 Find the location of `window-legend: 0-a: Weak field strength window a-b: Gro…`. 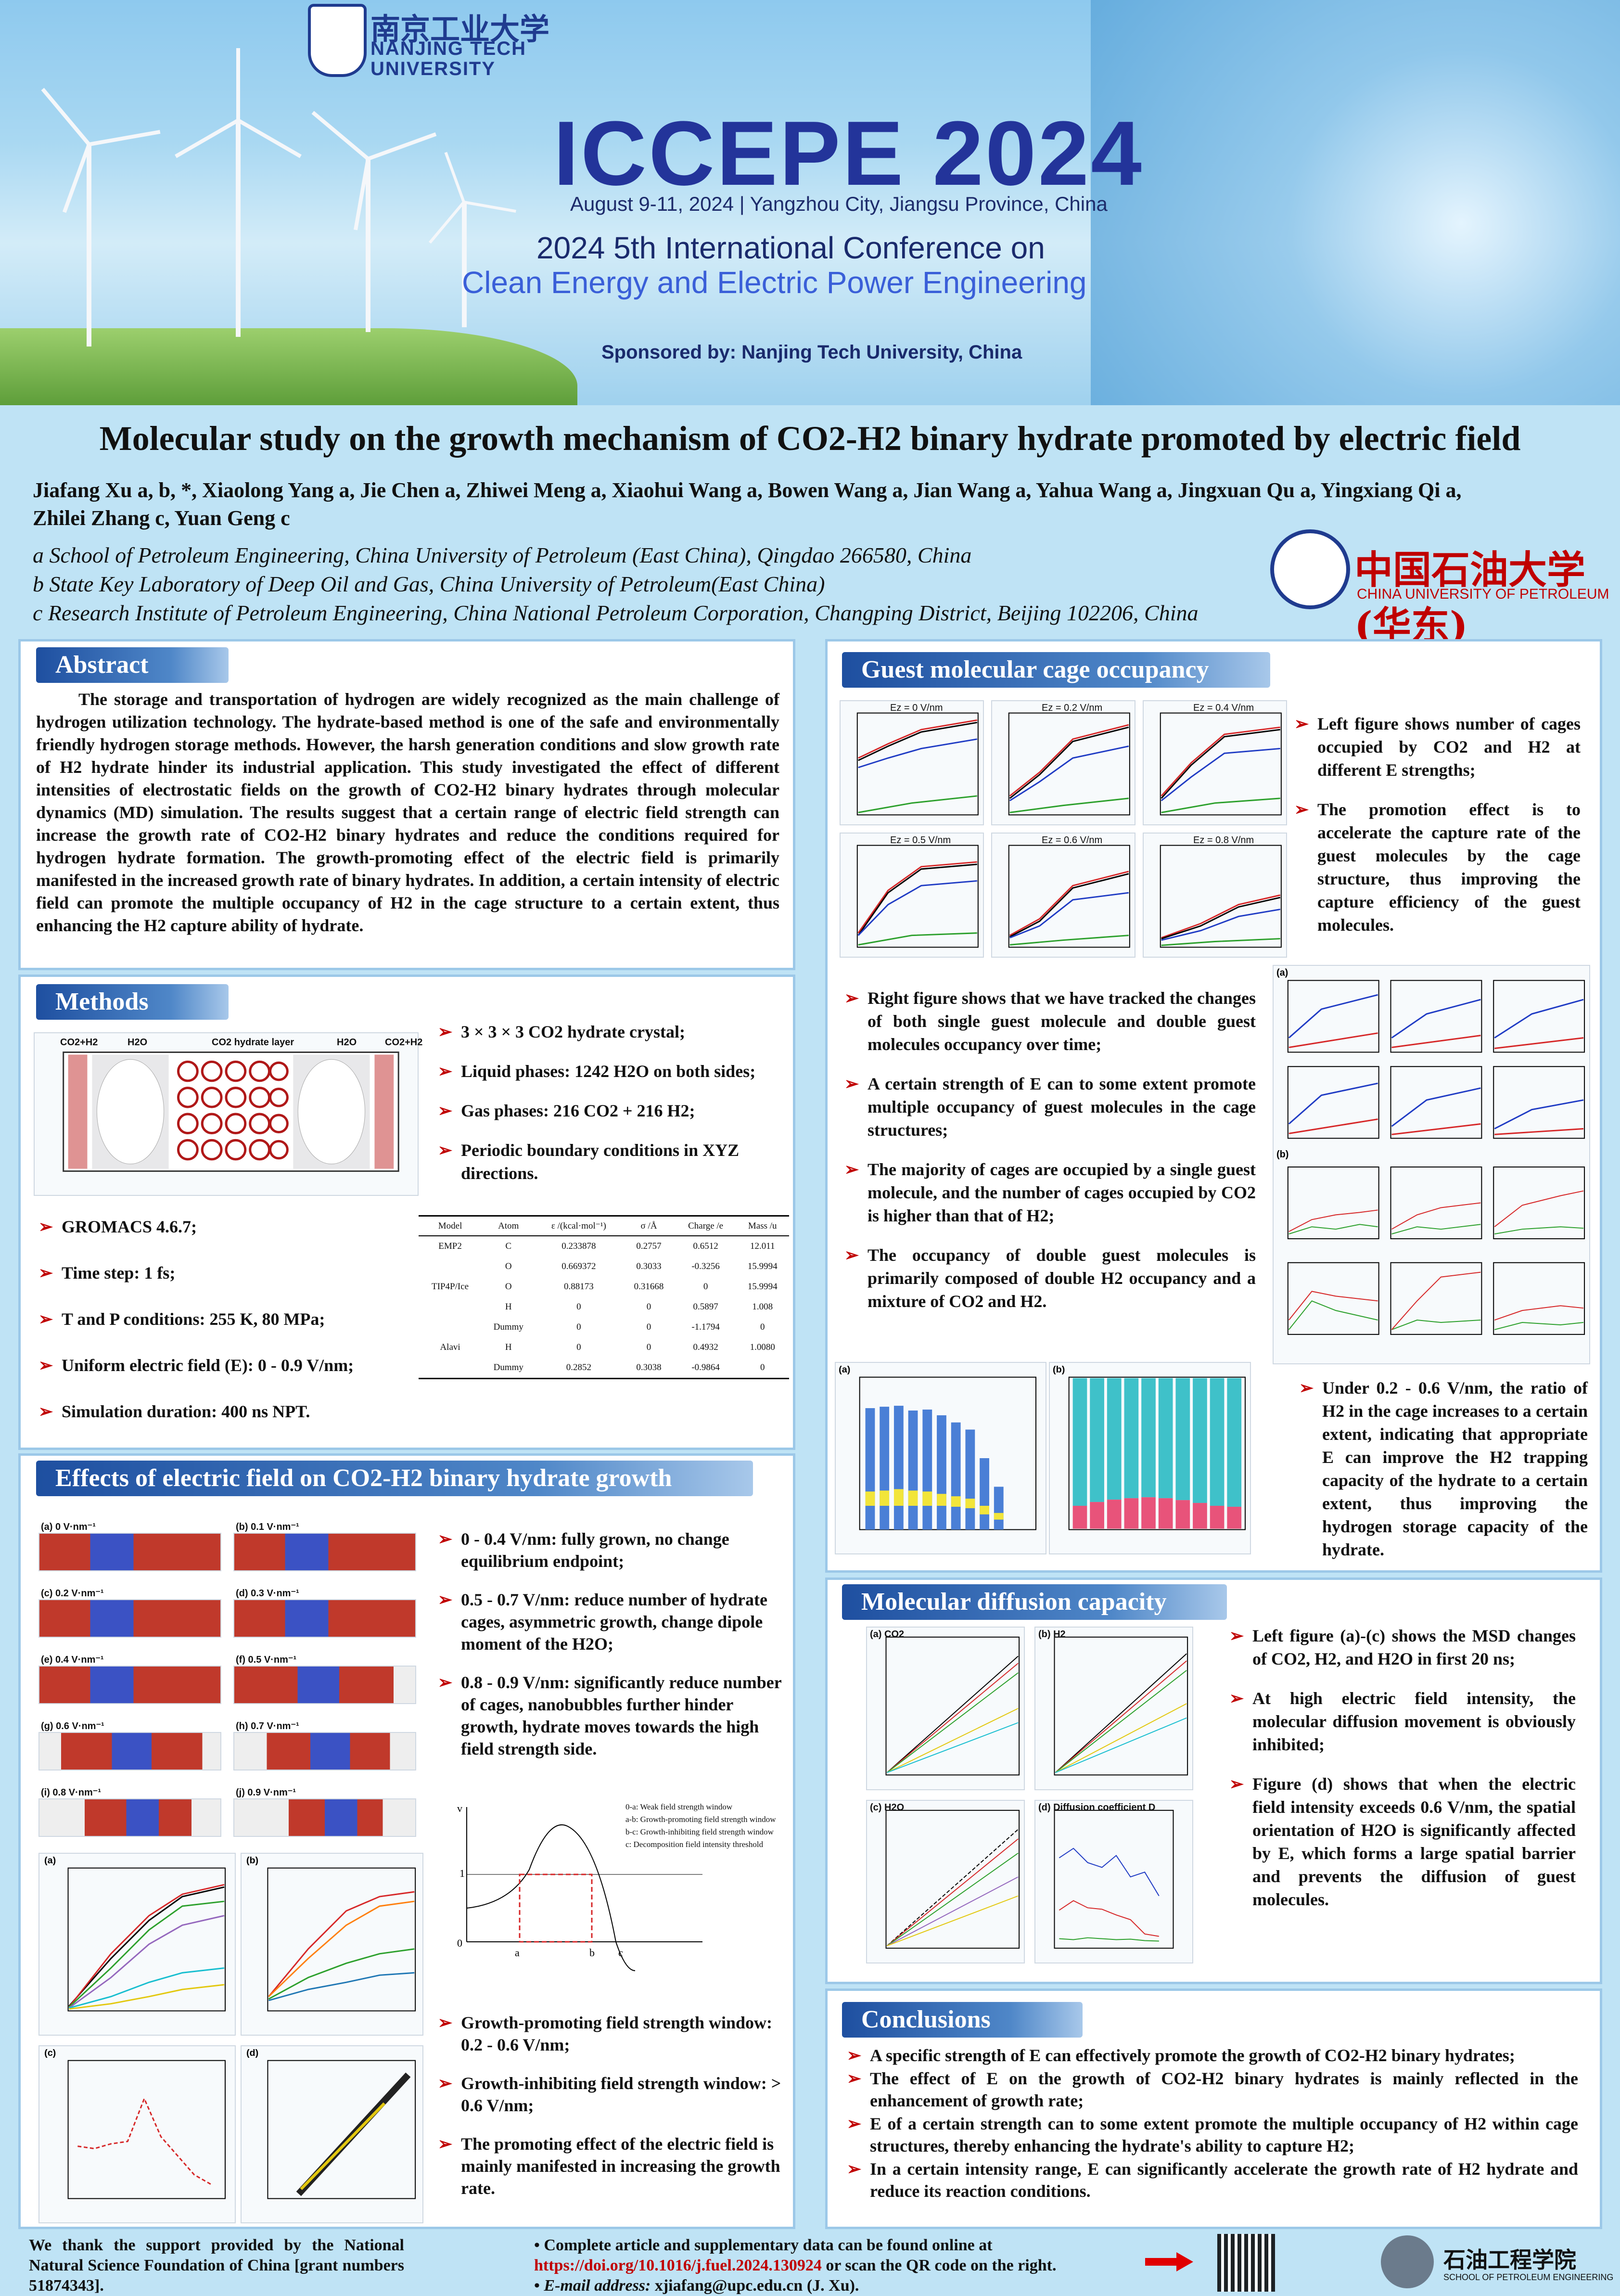

window-legend: 0-a: Weak field strength window a-b: Gro… is located at coordinates (700, 1825).